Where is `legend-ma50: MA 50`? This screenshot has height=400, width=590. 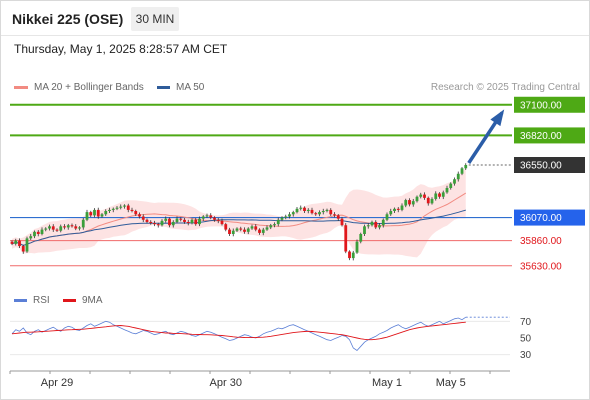 legend-ma50: MA 50 is located at coordinates (180, 87).